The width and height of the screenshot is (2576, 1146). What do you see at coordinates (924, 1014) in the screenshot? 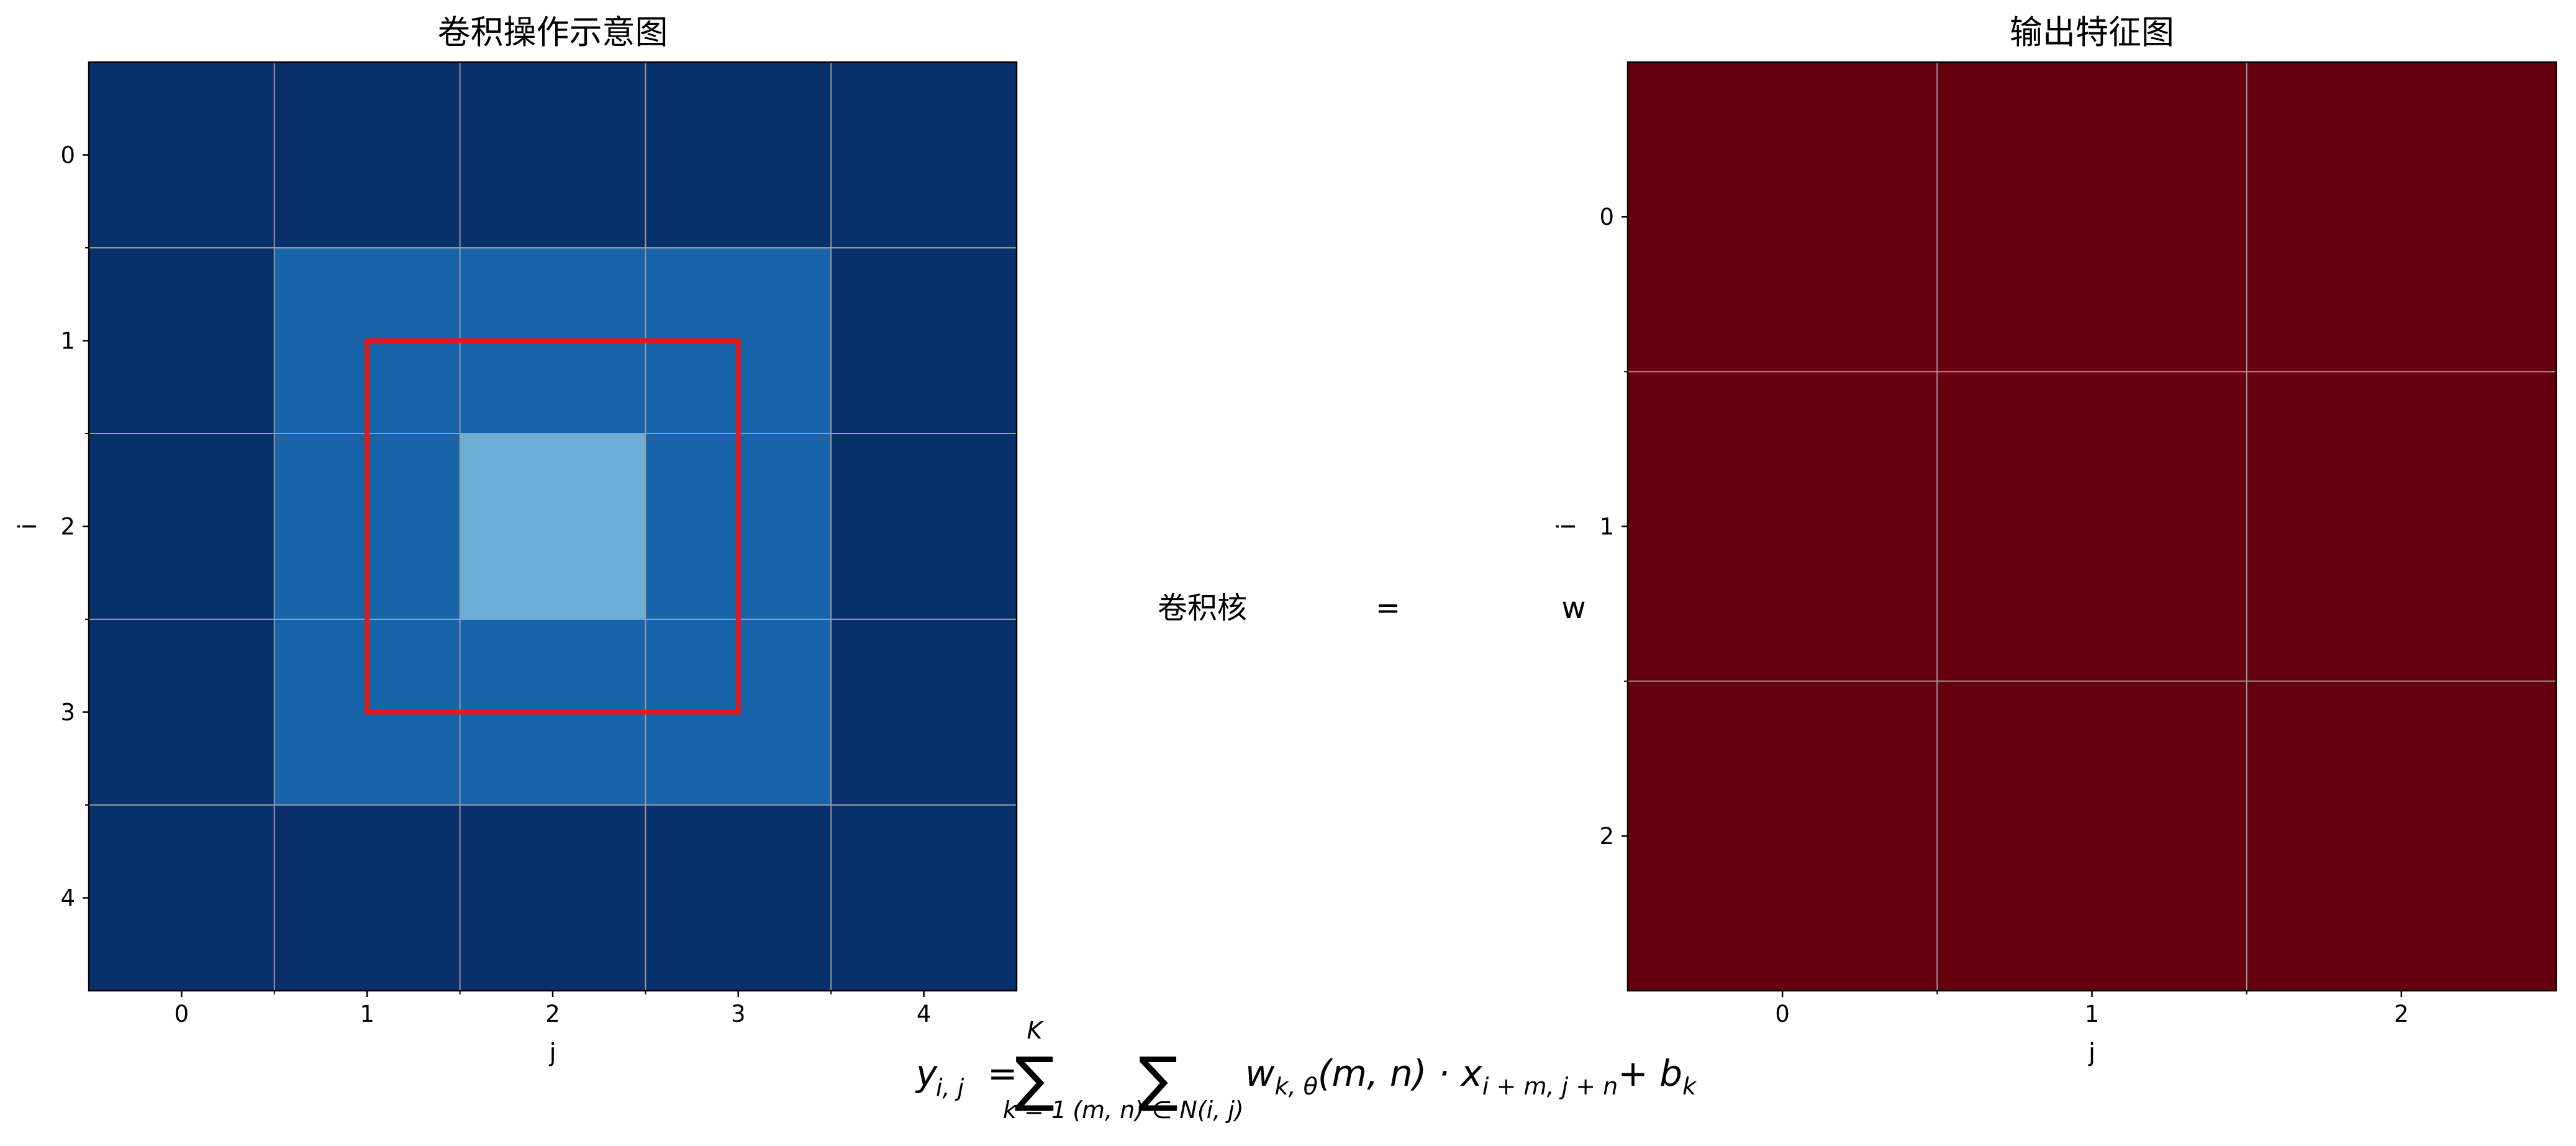
I see `x-tick-label: 4` at bounding box center [924, 1014].